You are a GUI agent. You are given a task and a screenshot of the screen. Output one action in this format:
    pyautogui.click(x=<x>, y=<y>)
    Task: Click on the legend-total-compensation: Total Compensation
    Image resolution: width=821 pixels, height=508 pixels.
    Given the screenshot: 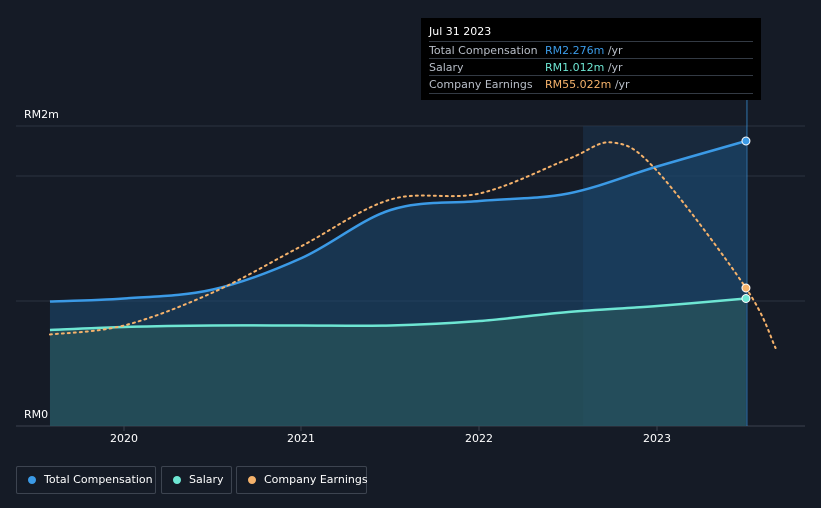 What is the action you would take?
    pyautogui.click(x=86, y=480)
    